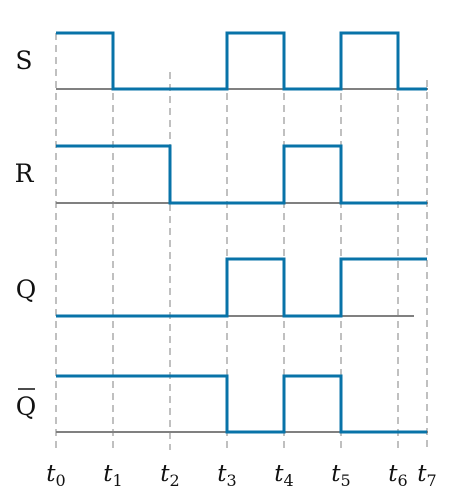 This screenshot has width=450, height=500. What do you see at coordinates (25, 173) in the screenshot?
I see `signal-label-r: R` at bounding box center [25, 173].